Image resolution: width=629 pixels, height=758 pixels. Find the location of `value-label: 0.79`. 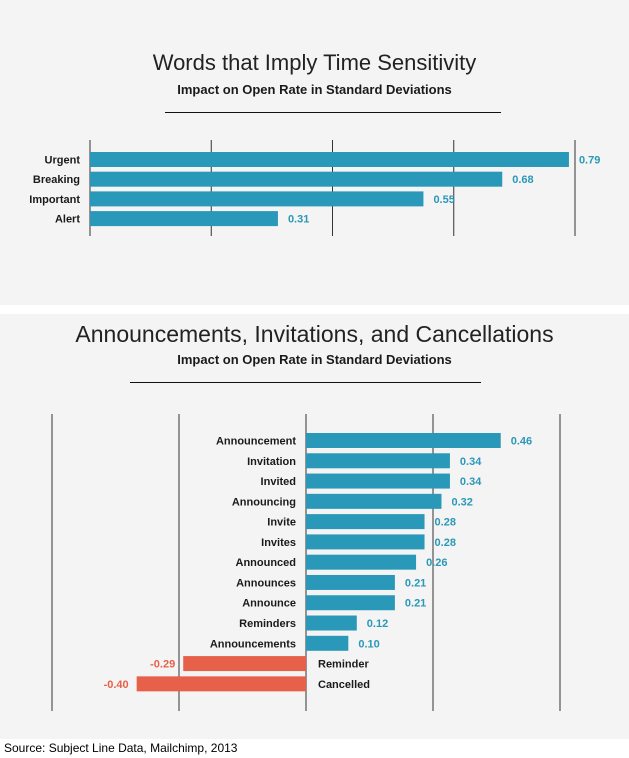

value-label: 0.79 is located at coordinates (589, 161).